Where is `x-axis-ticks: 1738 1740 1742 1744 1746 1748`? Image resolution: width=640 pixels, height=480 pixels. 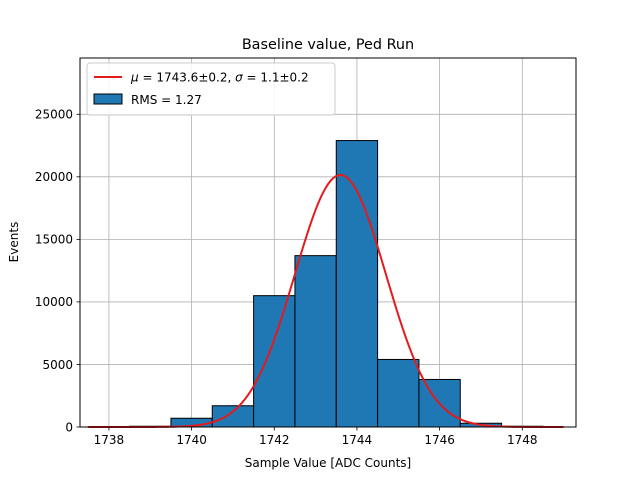
x-axis-ticks: 1738 1740 1742 1744 1746 1748 is located at coordinates (316, 437).